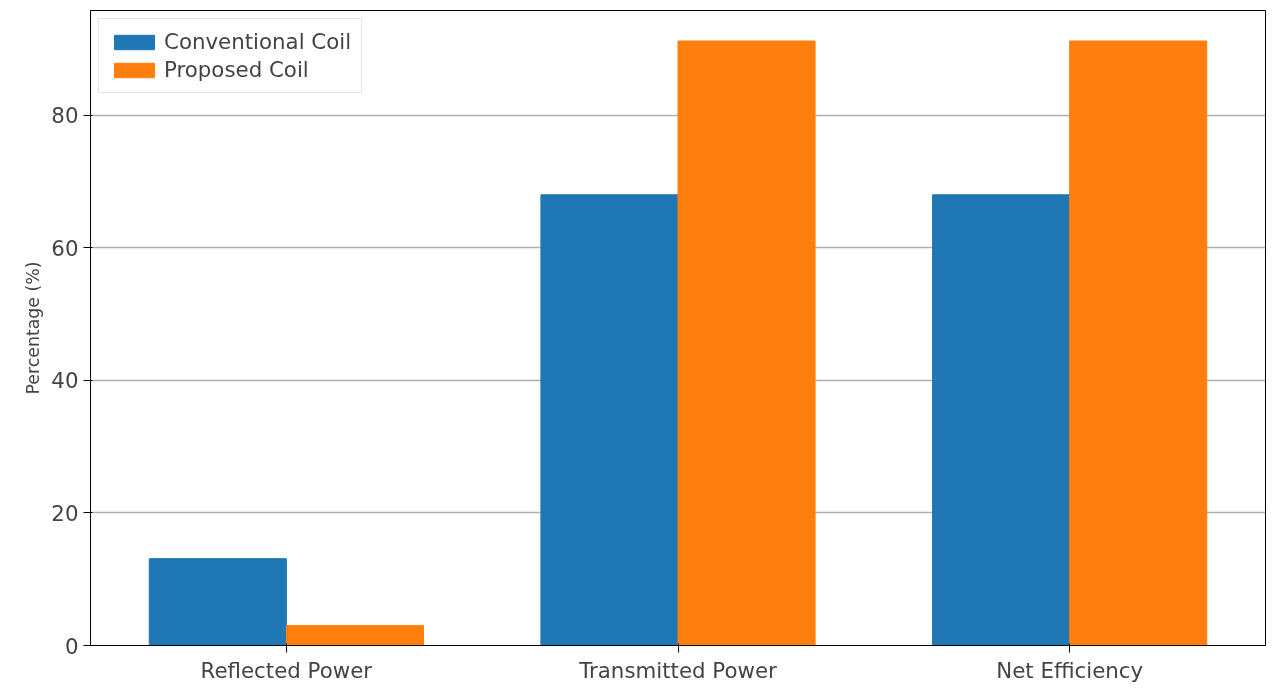 Image resolution: width=1278 pixels, height=690 pixels. I want to click on y-tick-label: 0, so click(71, 646).